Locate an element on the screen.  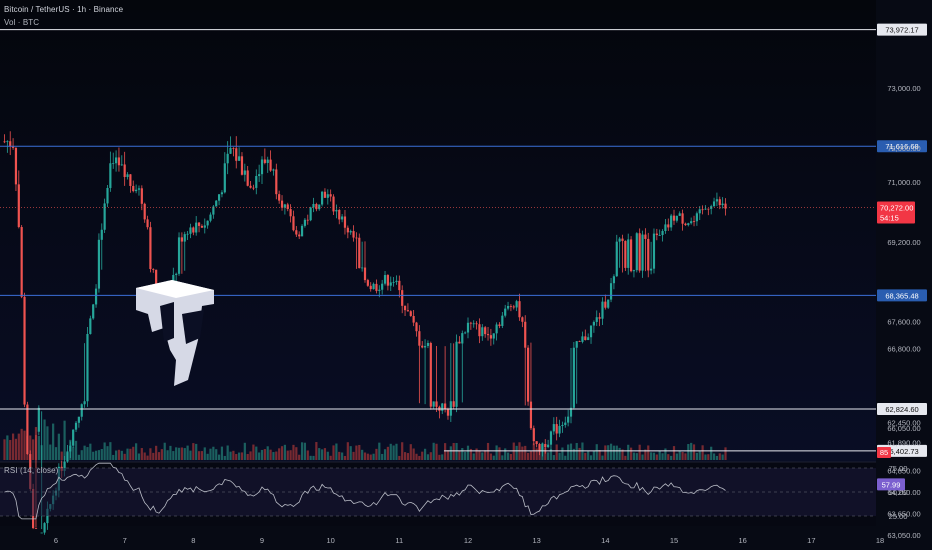
time-tick-label: 12 is located at coordinates (468, 540).